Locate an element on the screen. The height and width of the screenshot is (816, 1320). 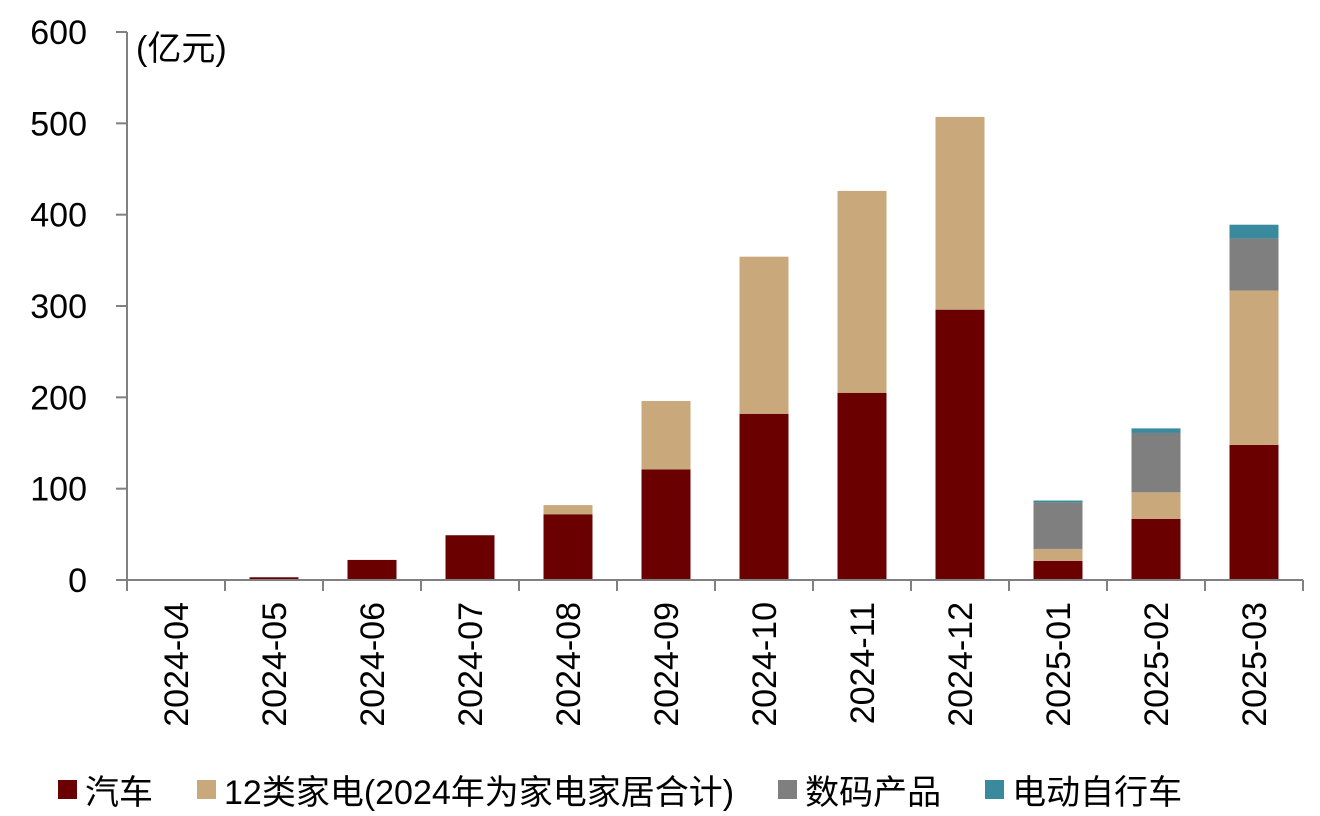
x-tick-label-2025-01: 2025-01 is located at coordinates (1059, 664).